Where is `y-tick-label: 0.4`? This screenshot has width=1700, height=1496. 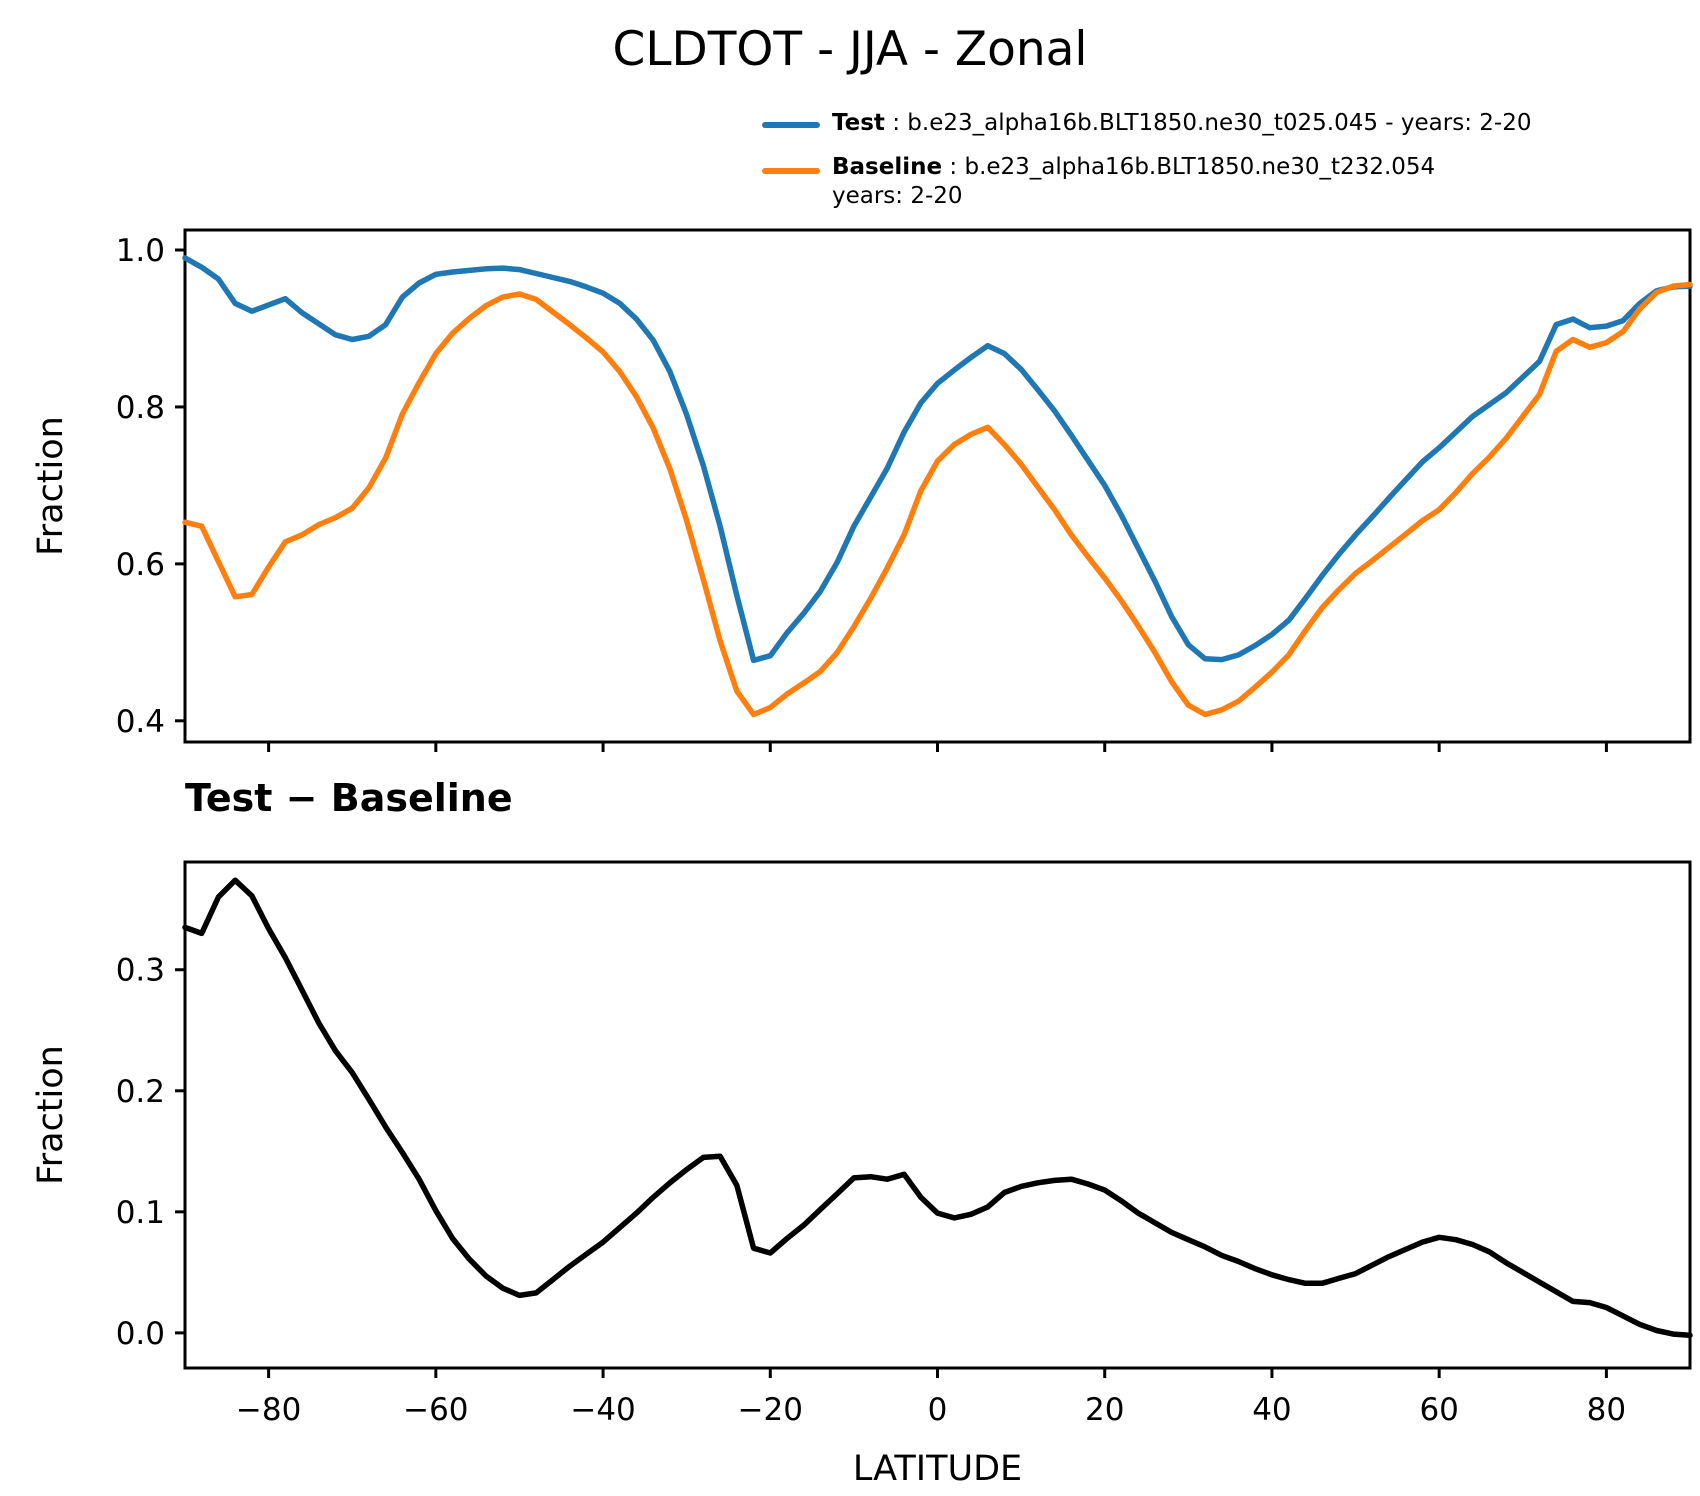 y-tick-label: 0.4 is located at coordinates (140, 722).